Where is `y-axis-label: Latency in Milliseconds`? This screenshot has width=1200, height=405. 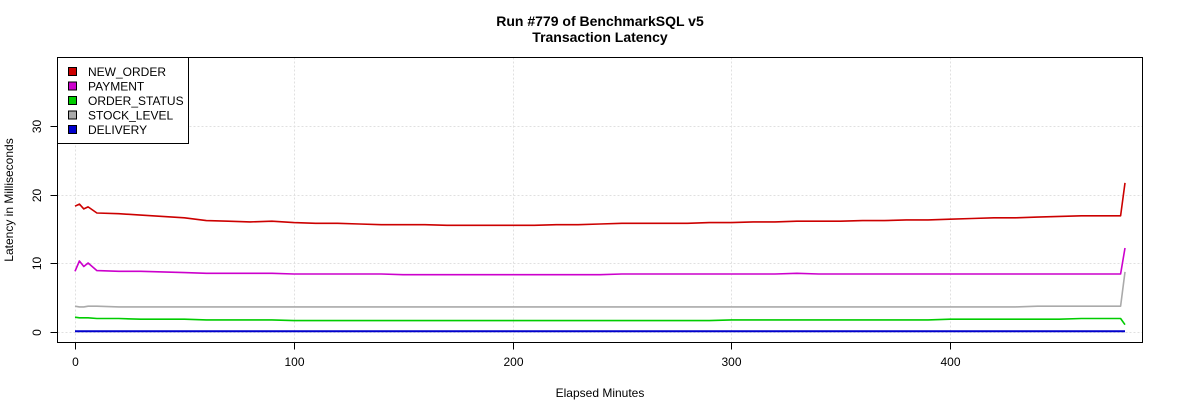 y-axis-label: Latency in Milliseconds is located at coordinates (9, 199).